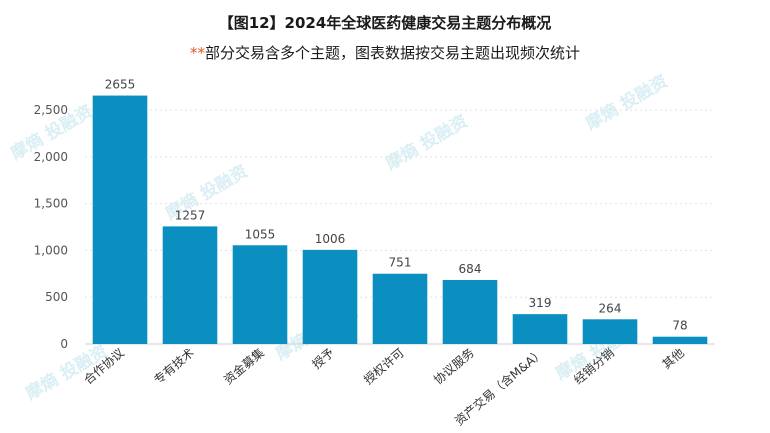  What do you see at coordinates (679, 326) in the screenshot?
I see `bar-value-label: 78` at bounding box center [679, 326].